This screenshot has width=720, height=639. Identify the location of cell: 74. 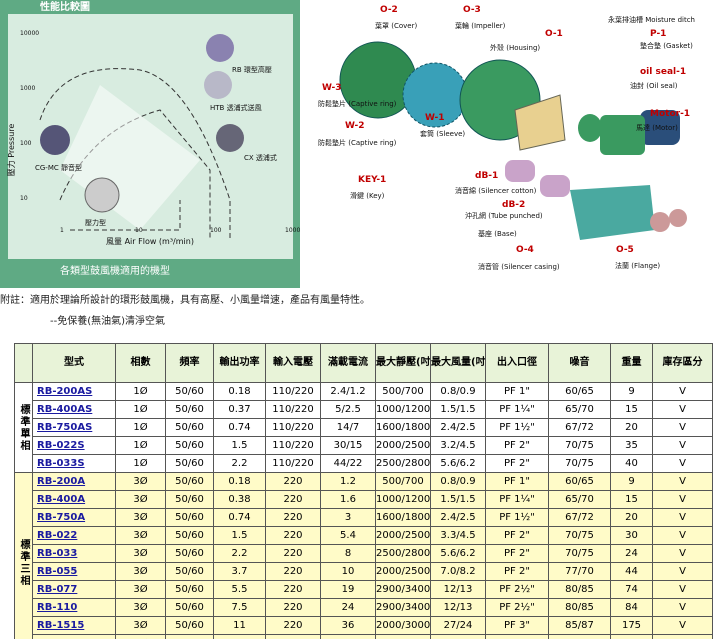
(631, 589).